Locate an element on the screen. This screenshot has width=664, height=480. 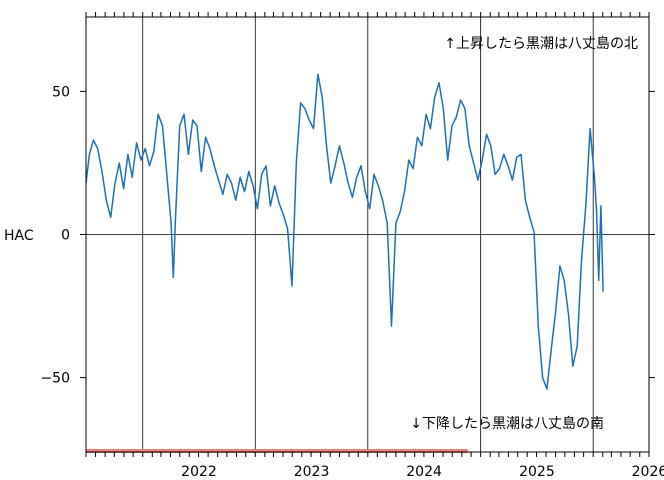
bottom-annotation: ↓下降したら黒潮は八丈島の南 is located at coordinates (507, 424).